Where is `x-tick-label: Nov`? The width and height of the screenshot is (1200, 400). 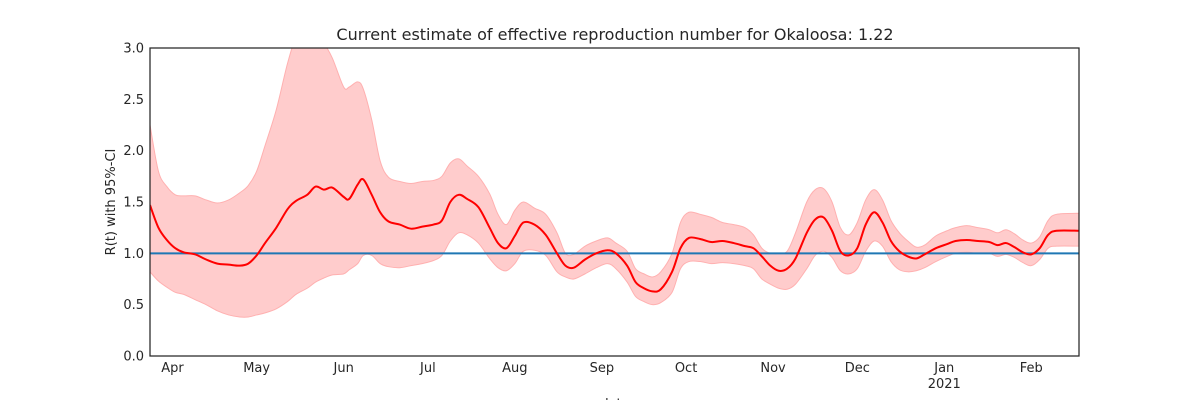 x-tick-label: Nov is located at coordinates (773, 368).